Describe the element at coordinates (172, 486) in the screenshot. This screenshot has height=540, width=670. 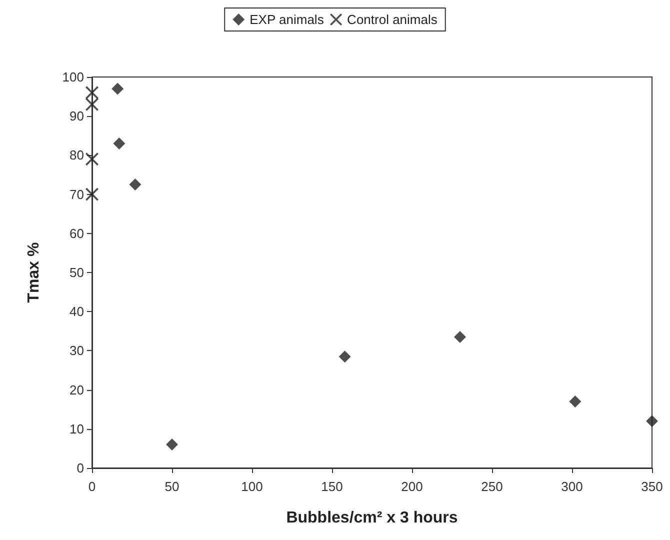
I see `x-tick-label: 50` at that location.